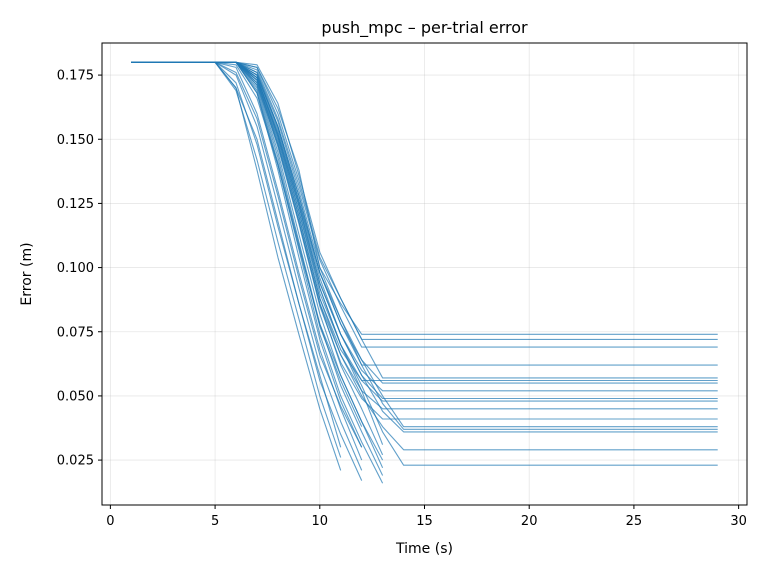  What do you see at coordinates (75, 204) in the screenshot?
I see `y-tick-label: 0.125` at bounding box center [75, 204].